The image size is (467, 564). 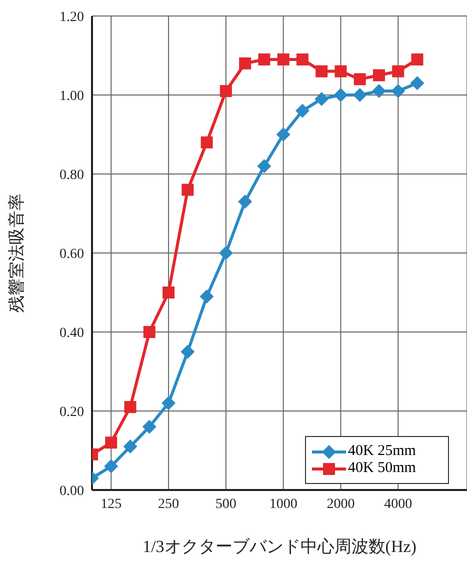 I want to click on x-tick-label: 2000, so click(x=340, y=504).